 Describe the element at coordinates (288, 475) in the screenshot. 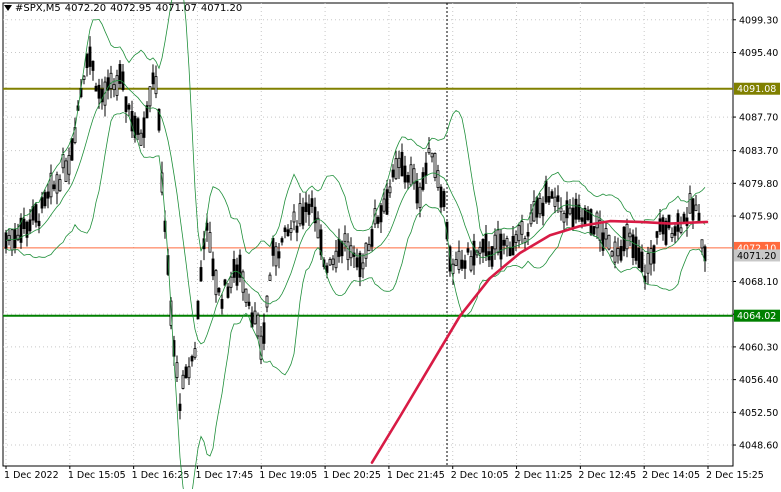

I see `time-tick-label: 1 Dec 19:05` at that location.